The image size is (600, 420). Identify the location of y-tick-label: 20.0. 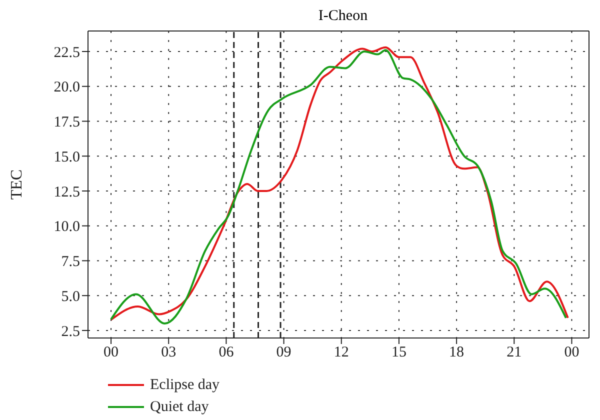
(67, 88).